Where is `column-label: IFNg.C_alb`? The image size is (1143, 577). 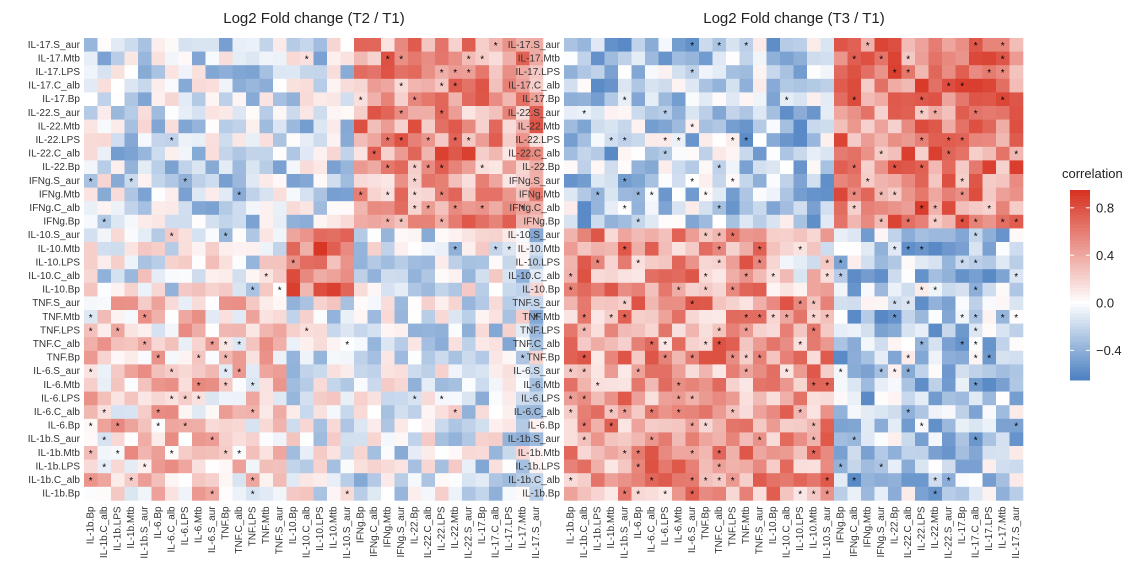
column-label: IFNg.C_alb is located at coordinates (374, 531).